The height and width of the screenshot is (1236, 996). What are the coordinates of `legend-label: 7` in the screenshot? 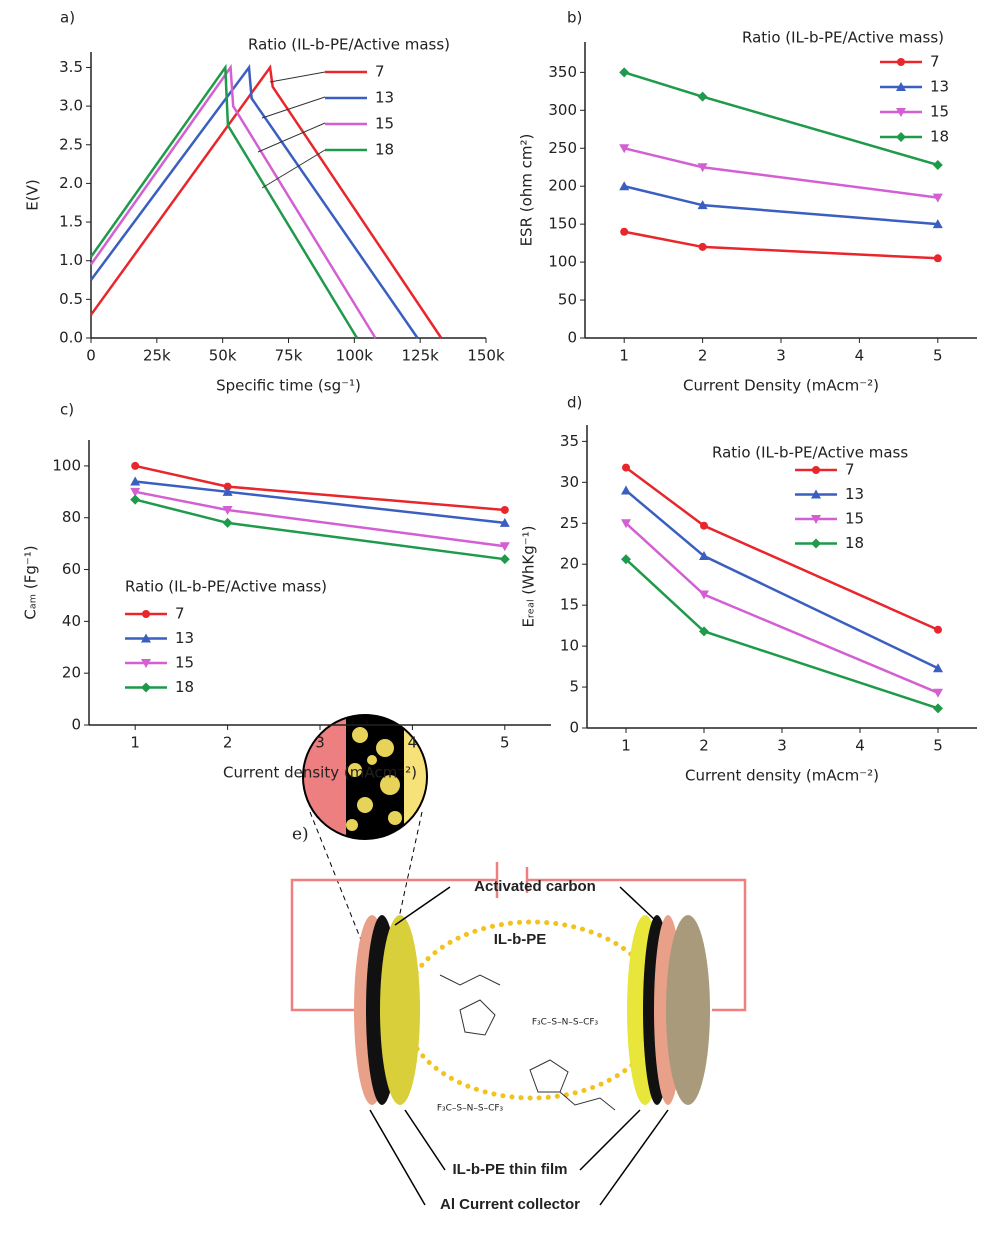 It's located at (850, 470).